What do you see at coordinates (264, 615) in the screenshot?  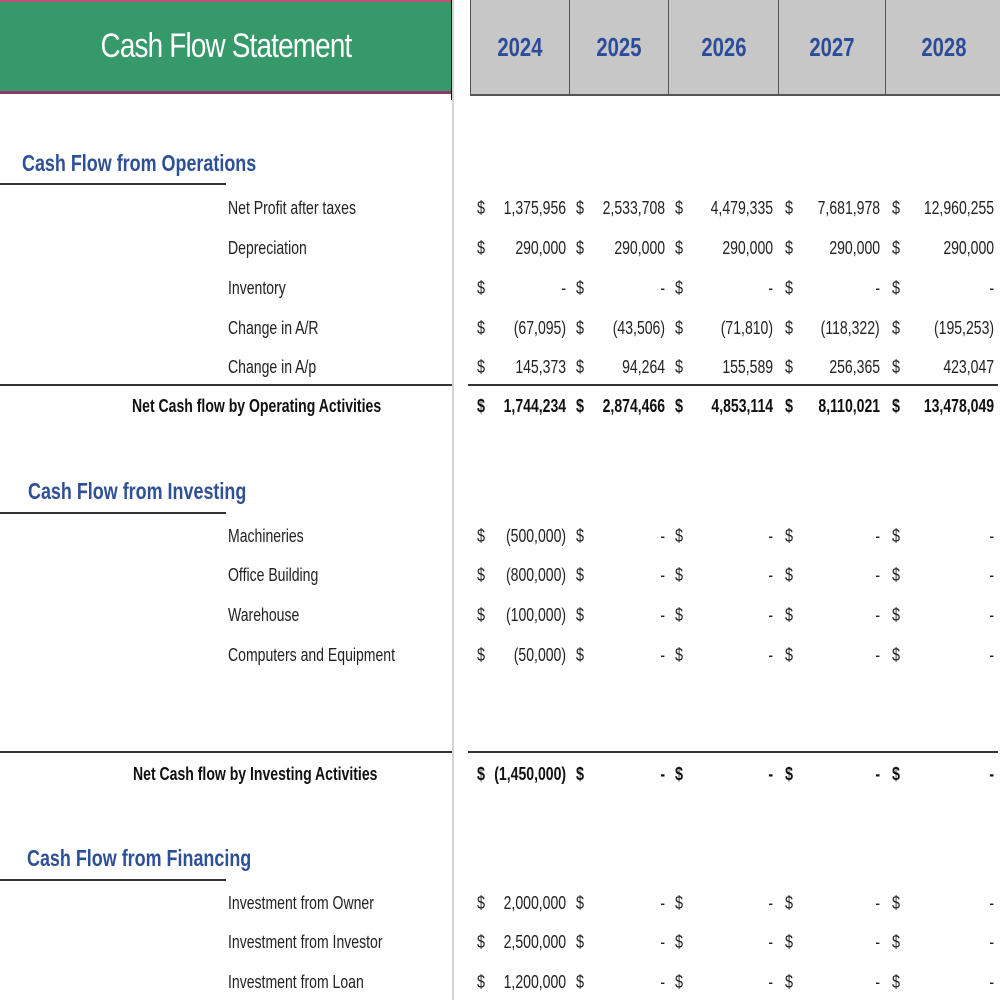 I see `line-item-label: Warehouse` at bounding box center [264, 615].